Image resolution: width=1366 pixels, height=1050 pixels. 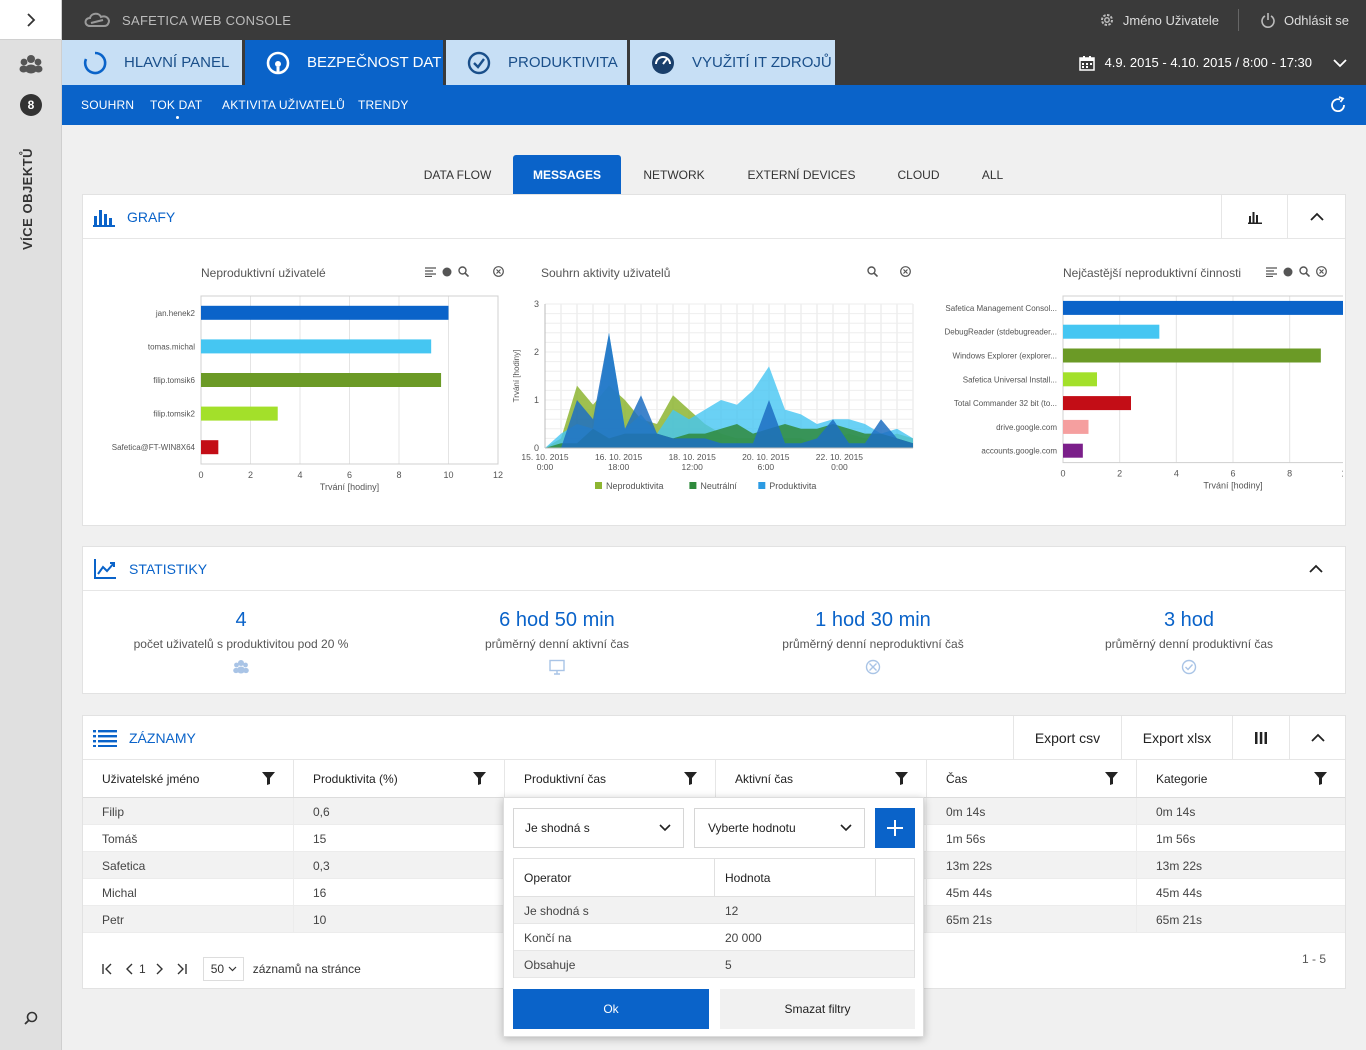 What do you see at coordinates (207, 20) in the screenshot?
I see `app-title: SAFETICA WEB CONSOLE` at bounding box center [207, 20].